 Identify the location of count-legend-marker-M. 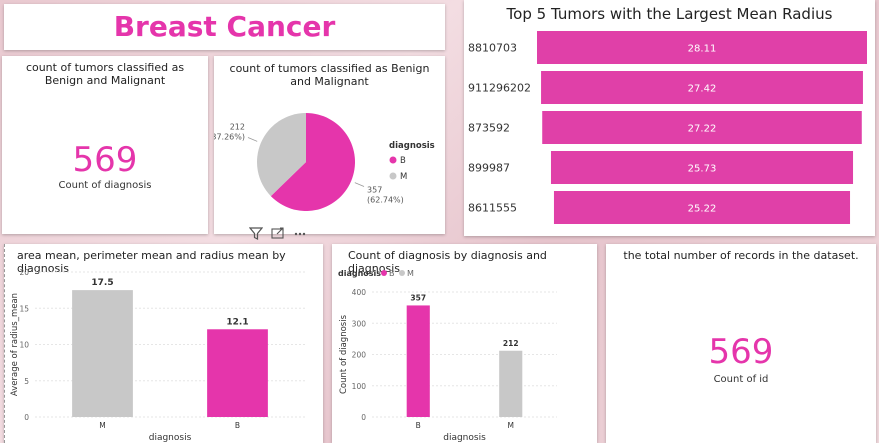
(402, 273).